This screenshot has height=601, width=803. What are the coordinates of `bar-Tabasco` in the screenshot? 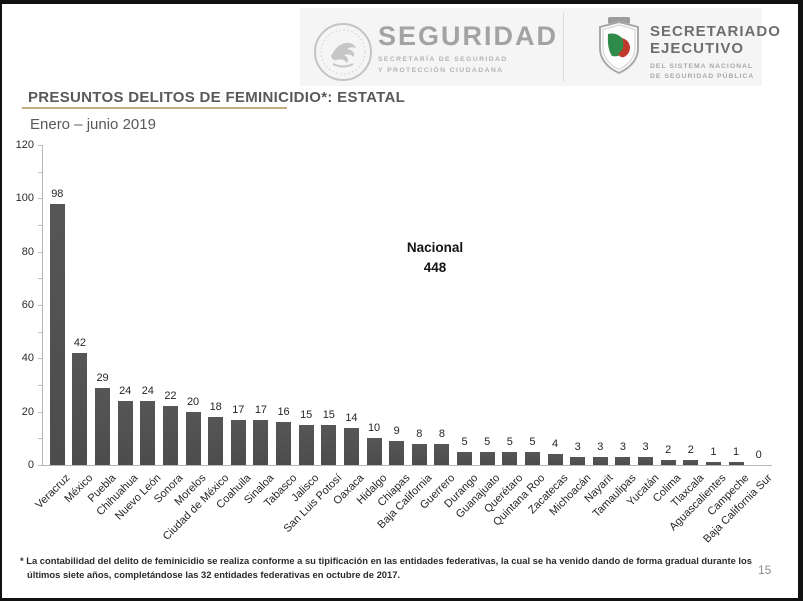 It's located at (284, 443).